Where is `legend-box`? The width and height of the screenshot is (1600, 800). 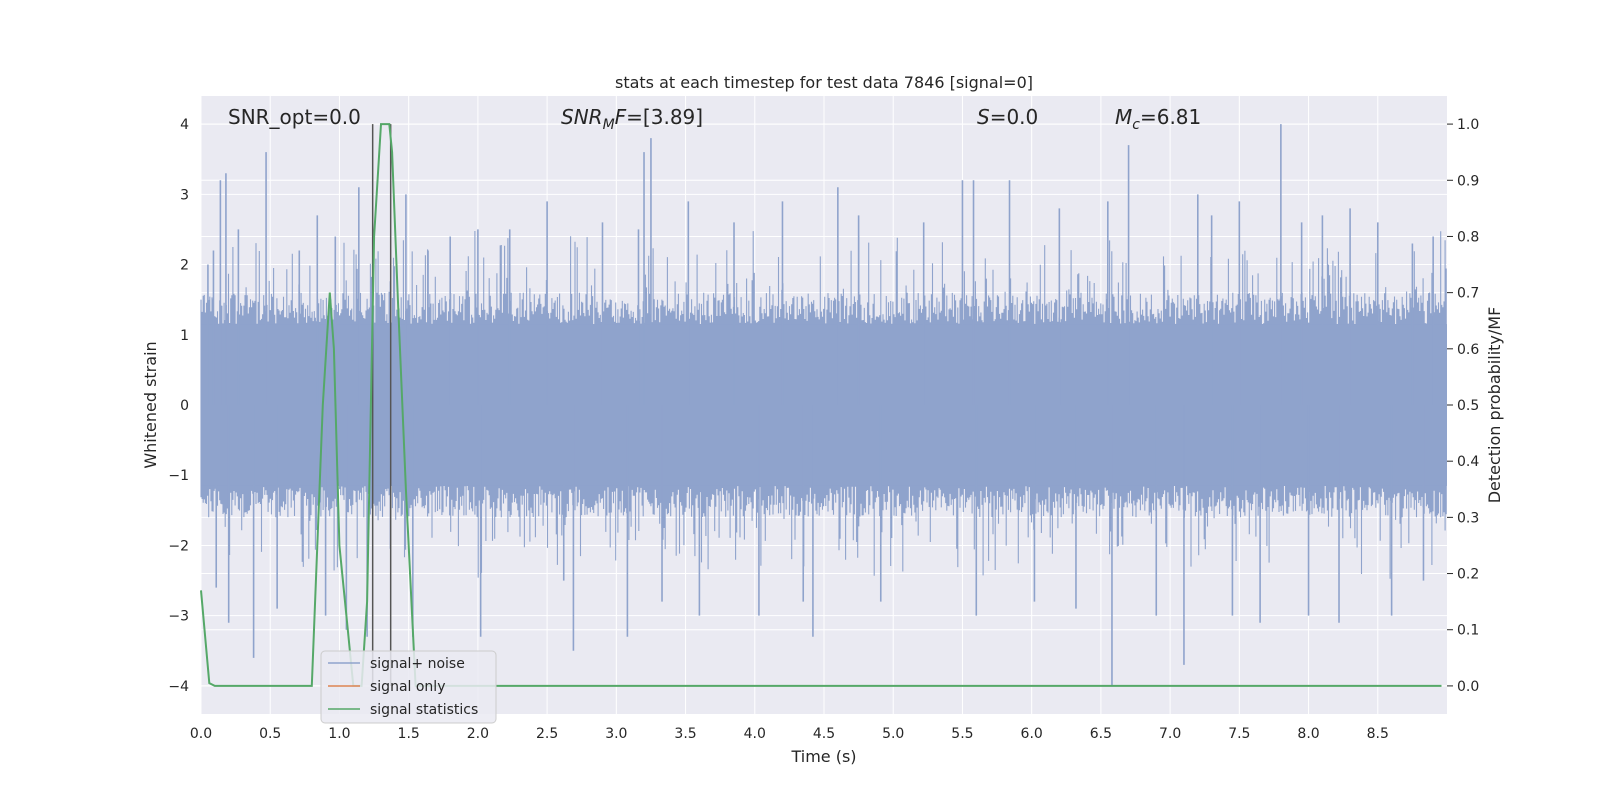
legend-box is located at coordinates (408, 687).